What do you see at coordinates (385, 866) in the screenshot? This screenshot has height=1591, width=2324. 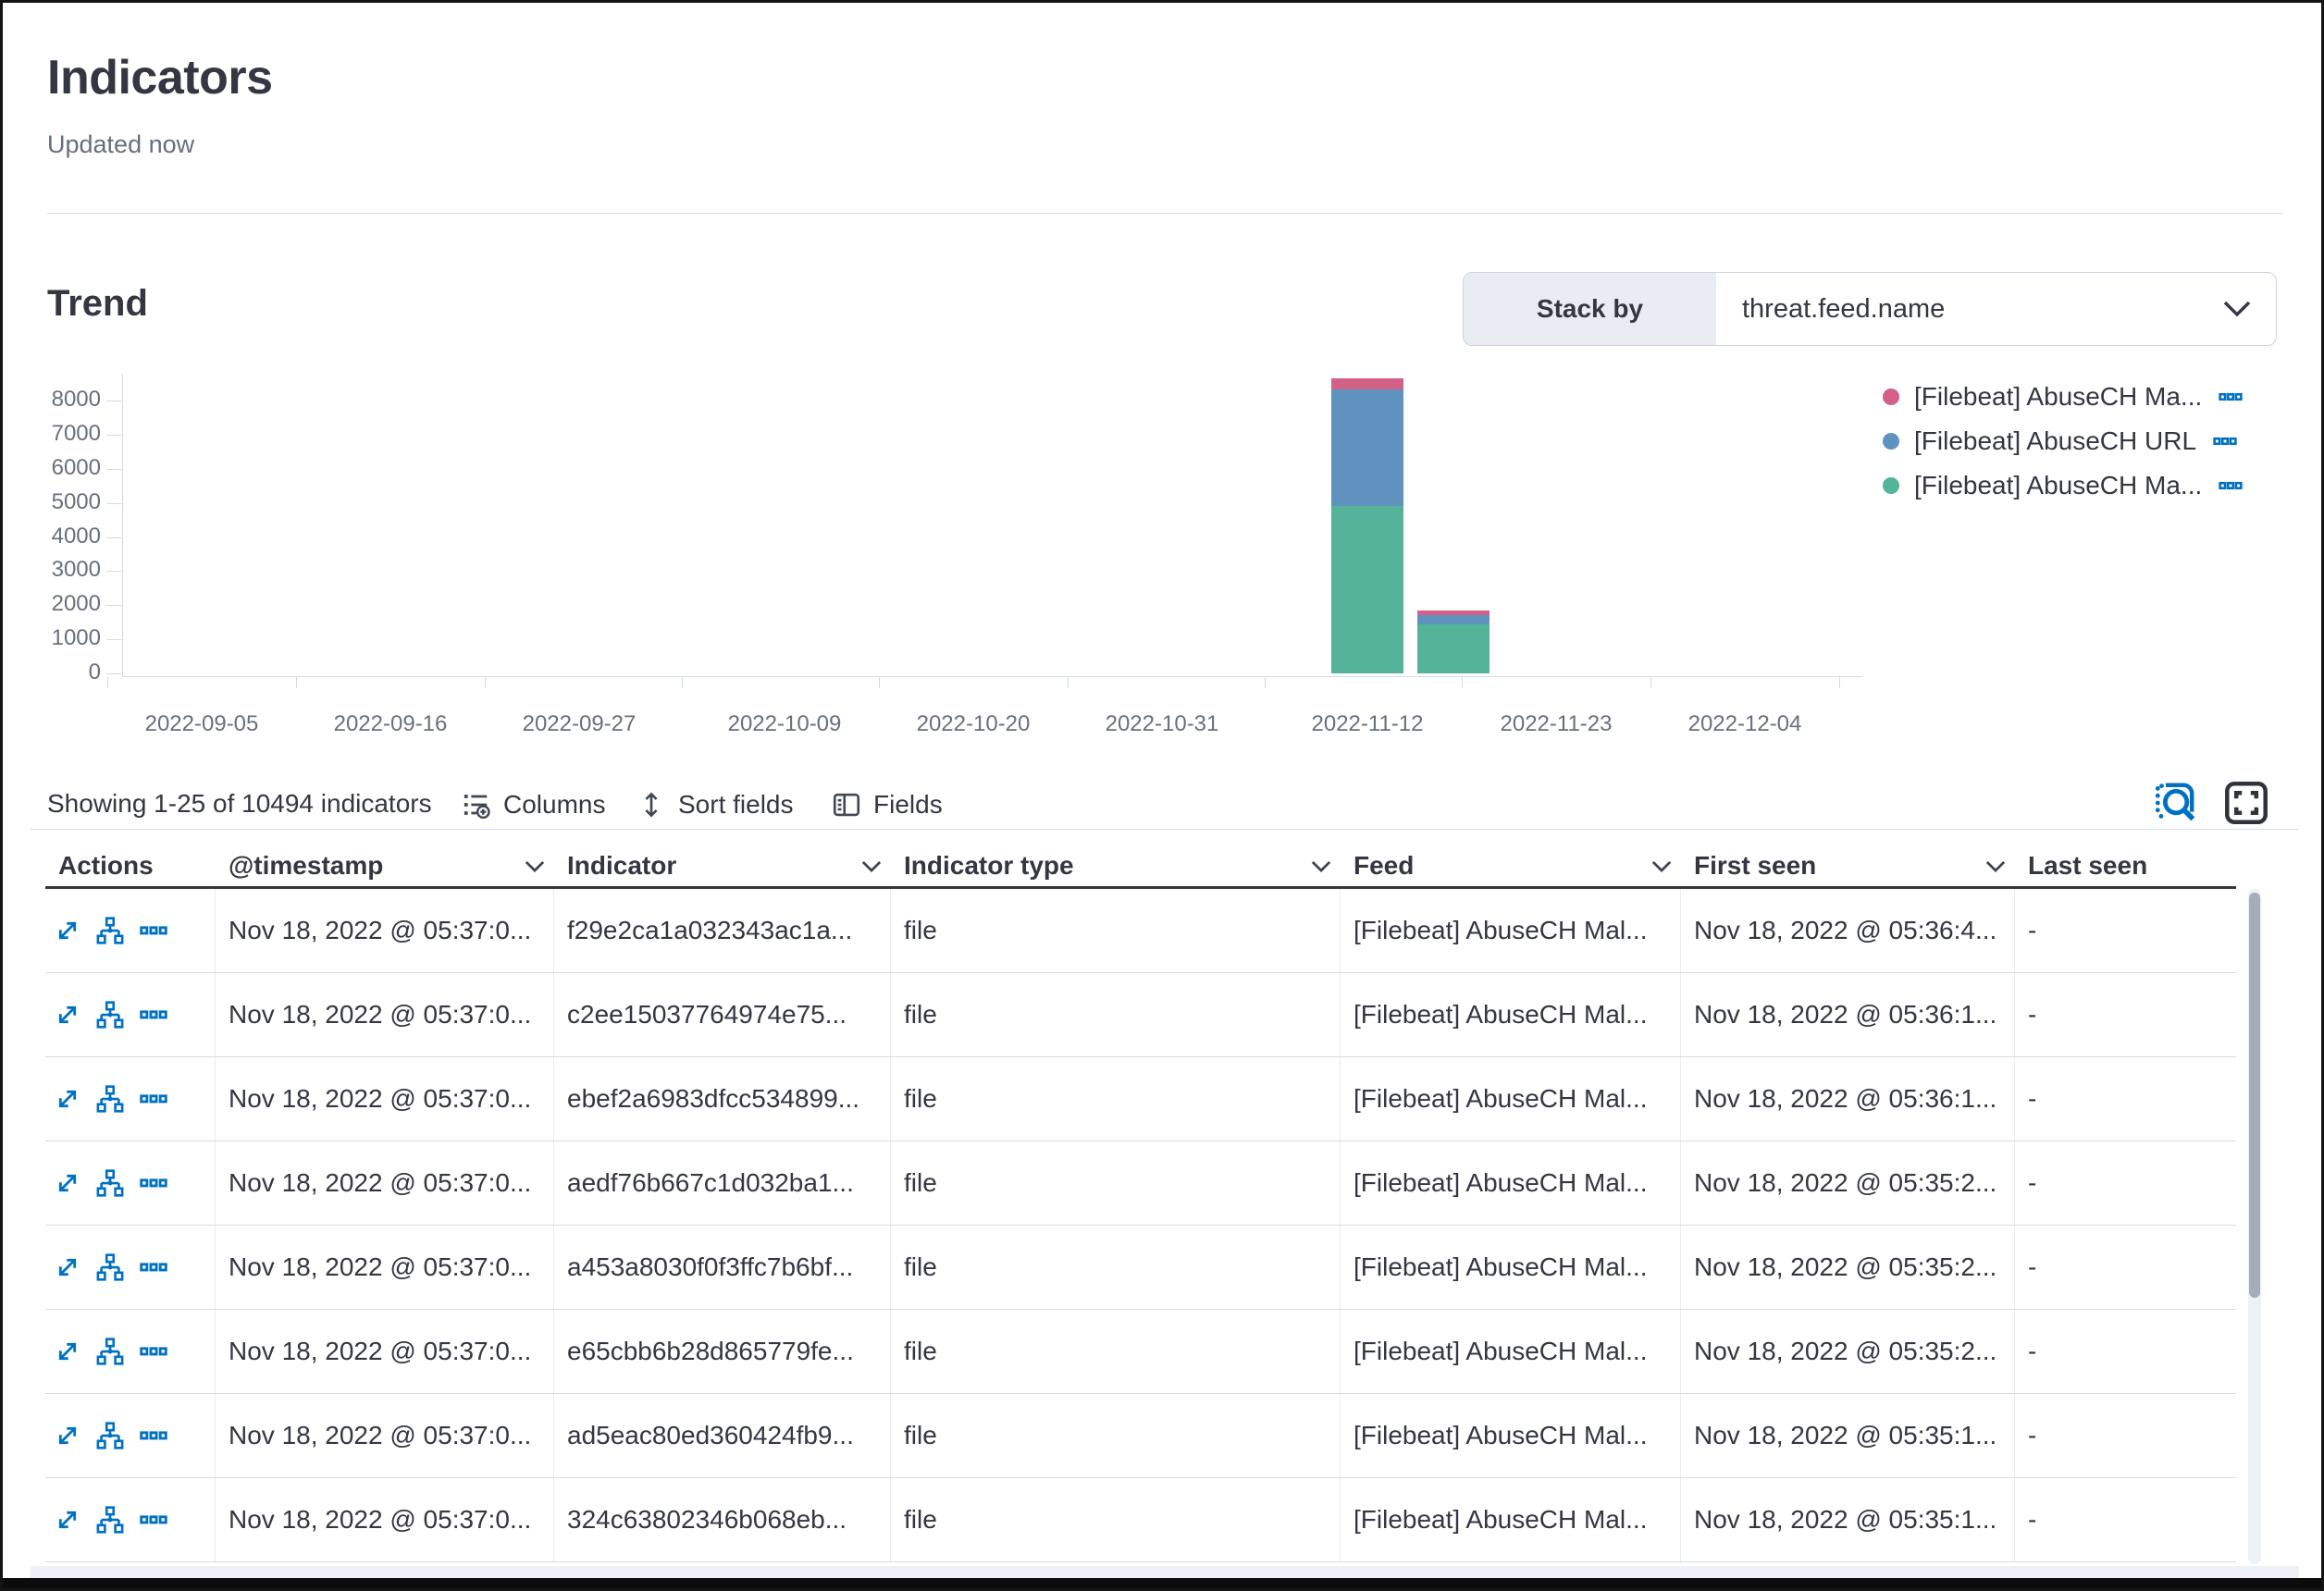 I see `column-header--timestamp: @timestamp` at bounding box center [385, 866].